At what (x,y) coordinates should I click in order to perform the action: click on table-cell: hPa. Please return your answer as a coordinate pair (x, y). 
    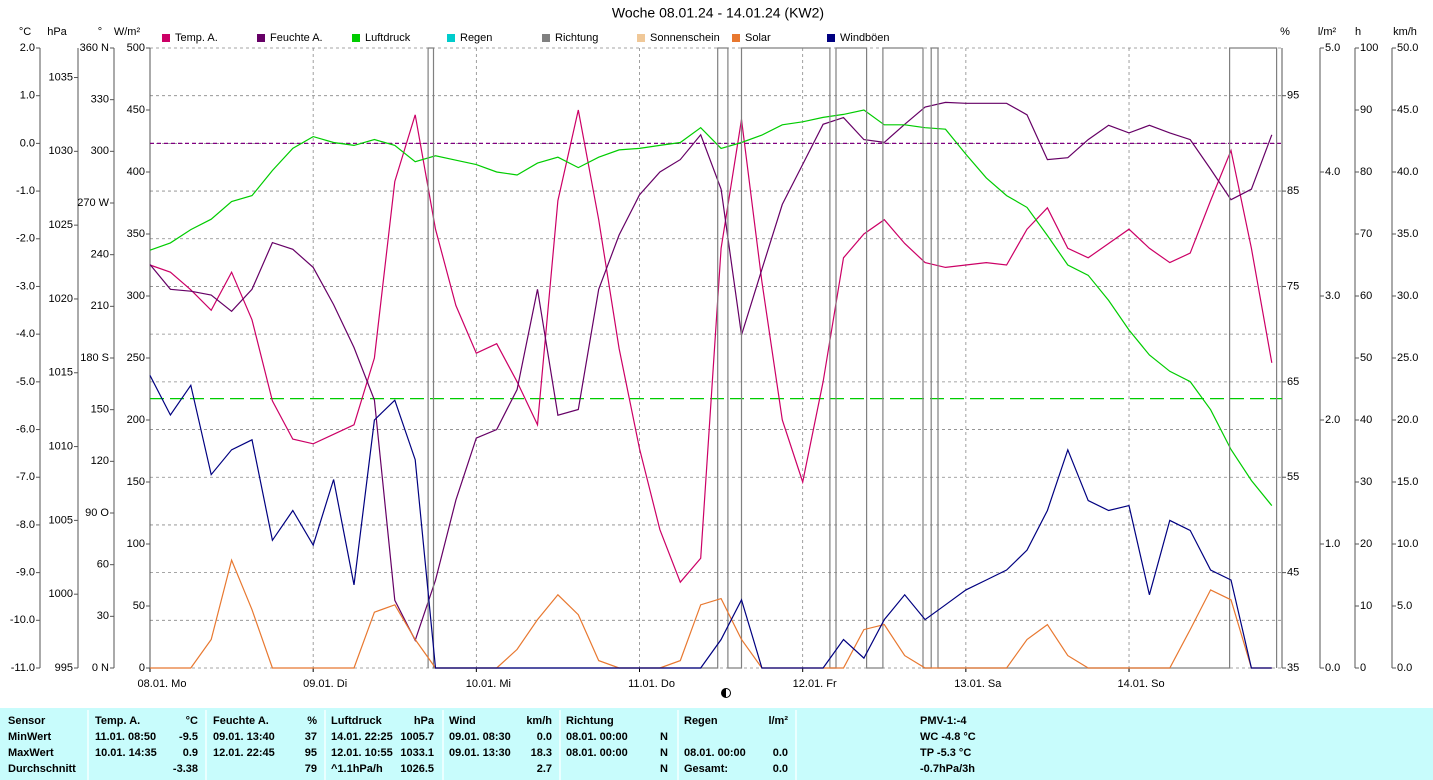
    Looking at the image, I should click on (424, 721).